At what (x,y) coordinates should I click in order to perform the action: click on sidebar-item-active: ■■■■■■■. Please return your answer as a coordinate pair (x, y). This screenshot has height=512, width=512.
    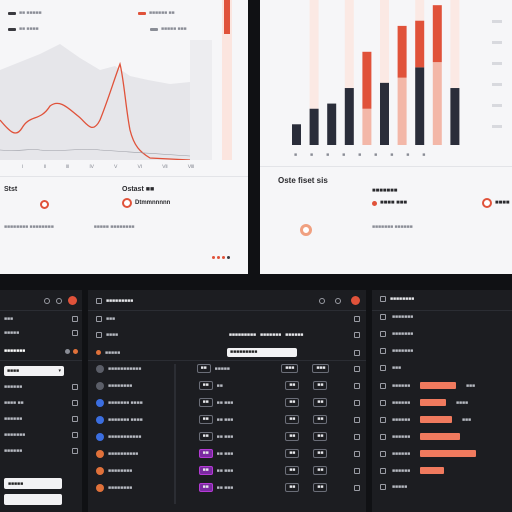
    Looking at the image, I should click on (41, 351).